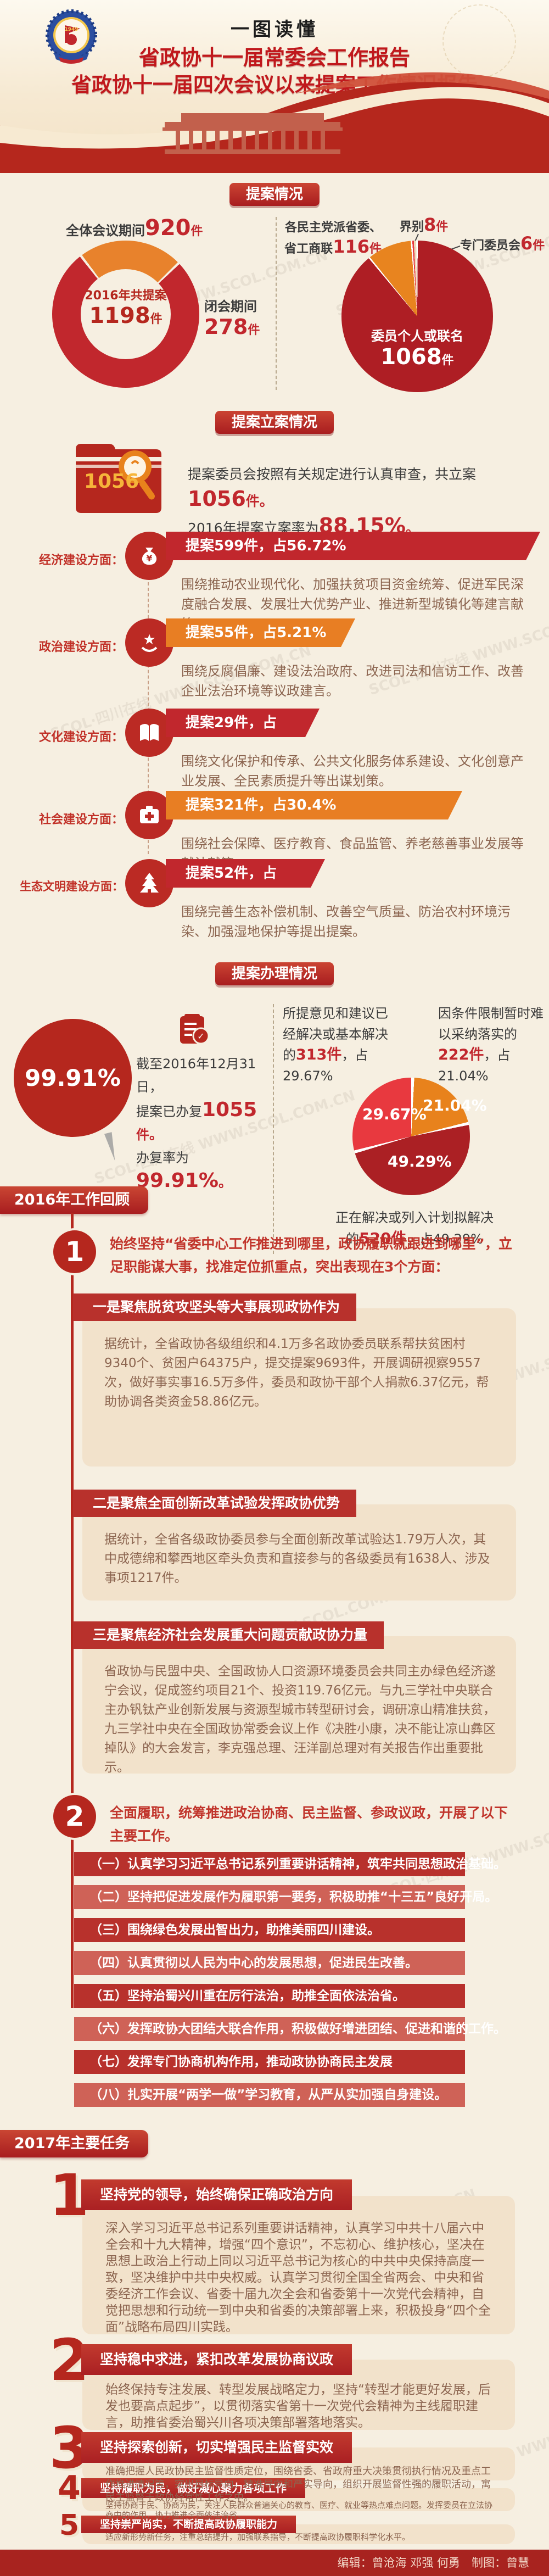 The width and height of the screenshot is (549, 2576). Describe the element at coordinates (276, 304) in the screenshot. I see `section1-divider` at that location.